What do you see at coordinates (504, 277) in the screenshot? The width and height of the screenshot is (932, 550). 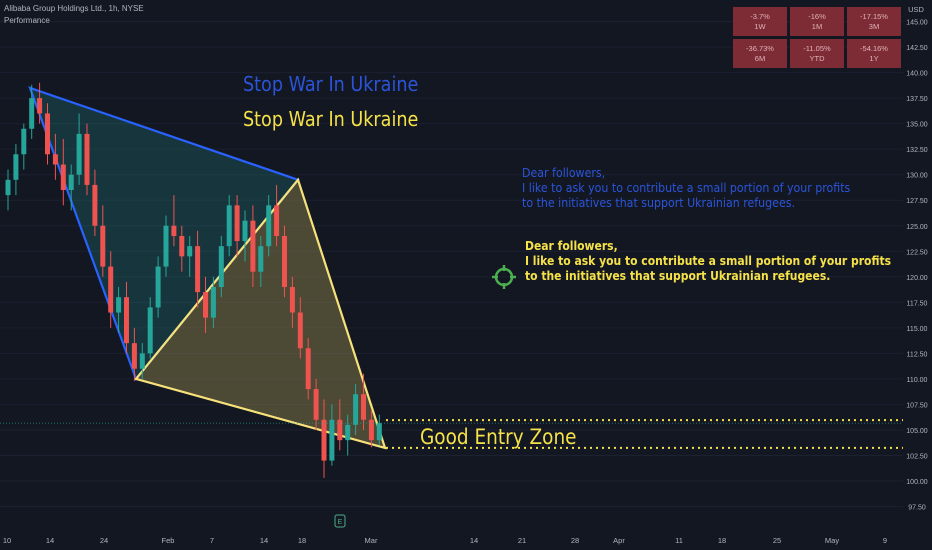 I see `target-icon` at bounding box center [504, 277].